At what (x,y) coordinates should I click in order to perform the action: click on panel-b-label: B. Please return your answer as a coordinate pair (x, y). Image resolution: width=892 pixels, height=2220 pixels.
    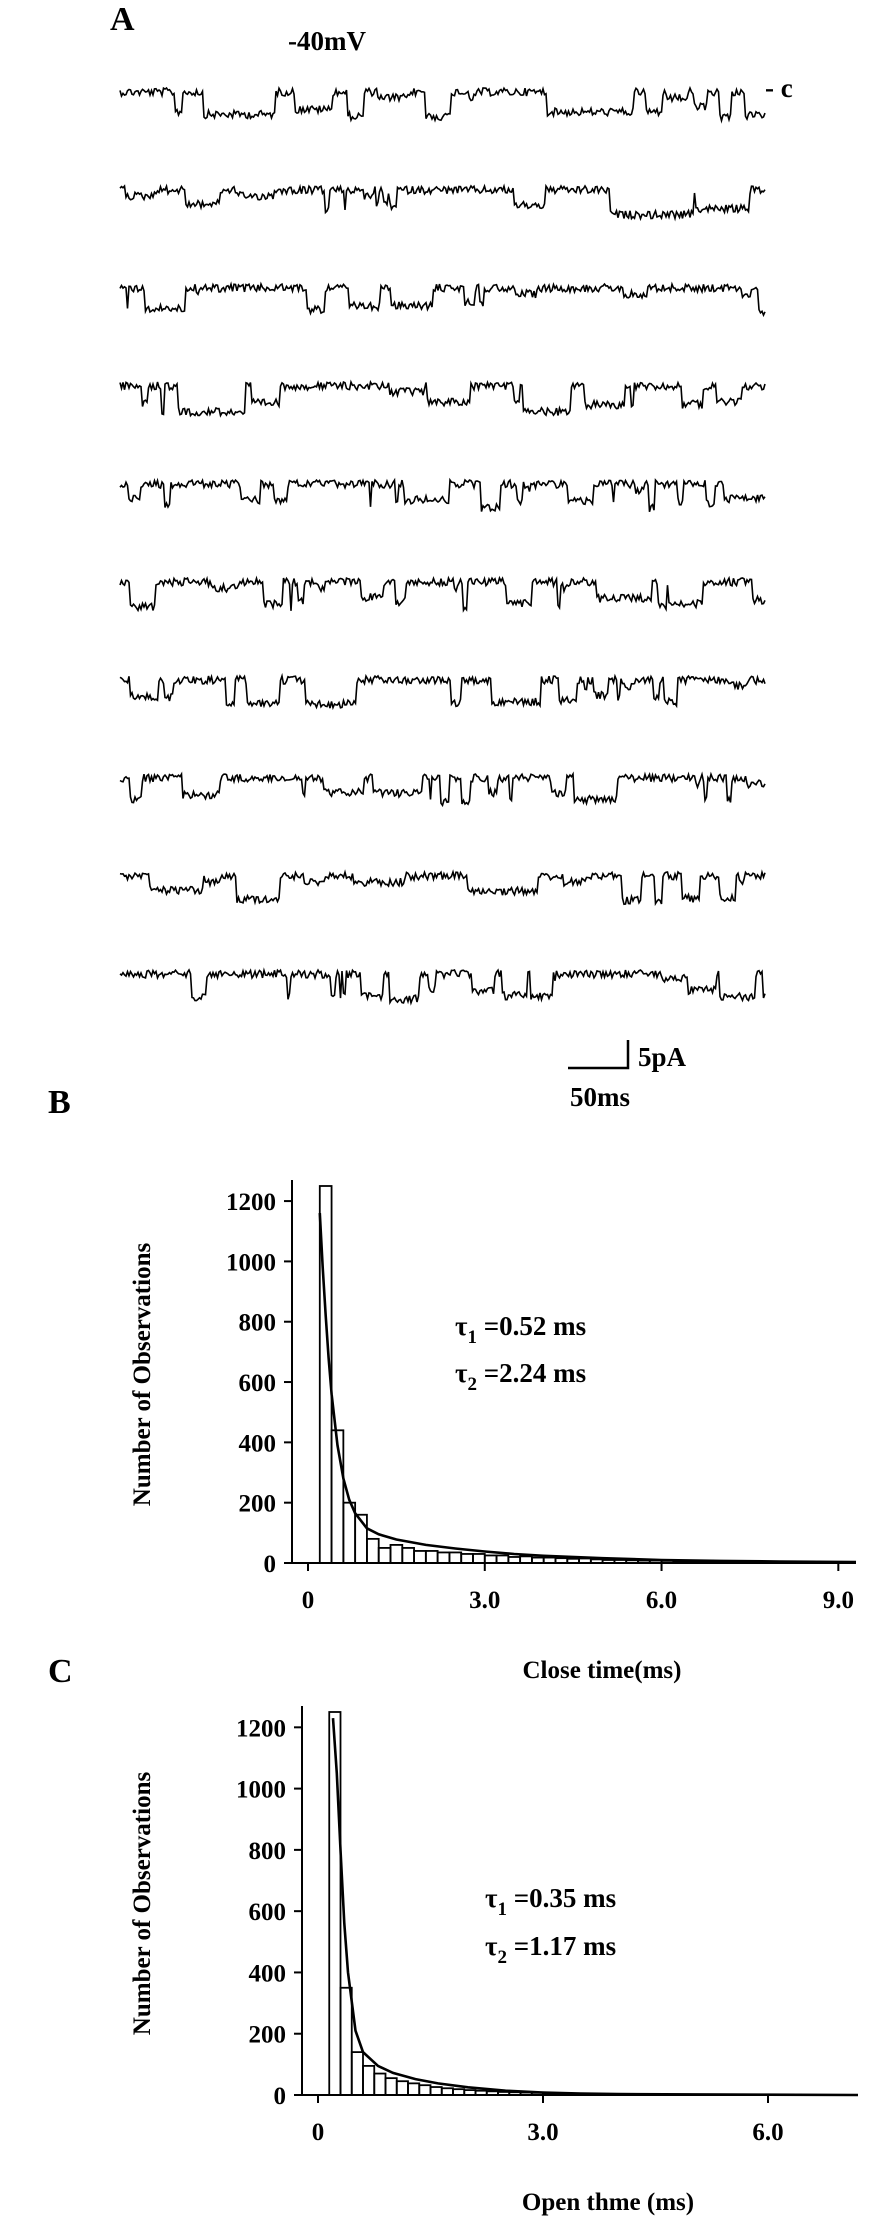
    Looking at the image, I should click on (59, 1102).